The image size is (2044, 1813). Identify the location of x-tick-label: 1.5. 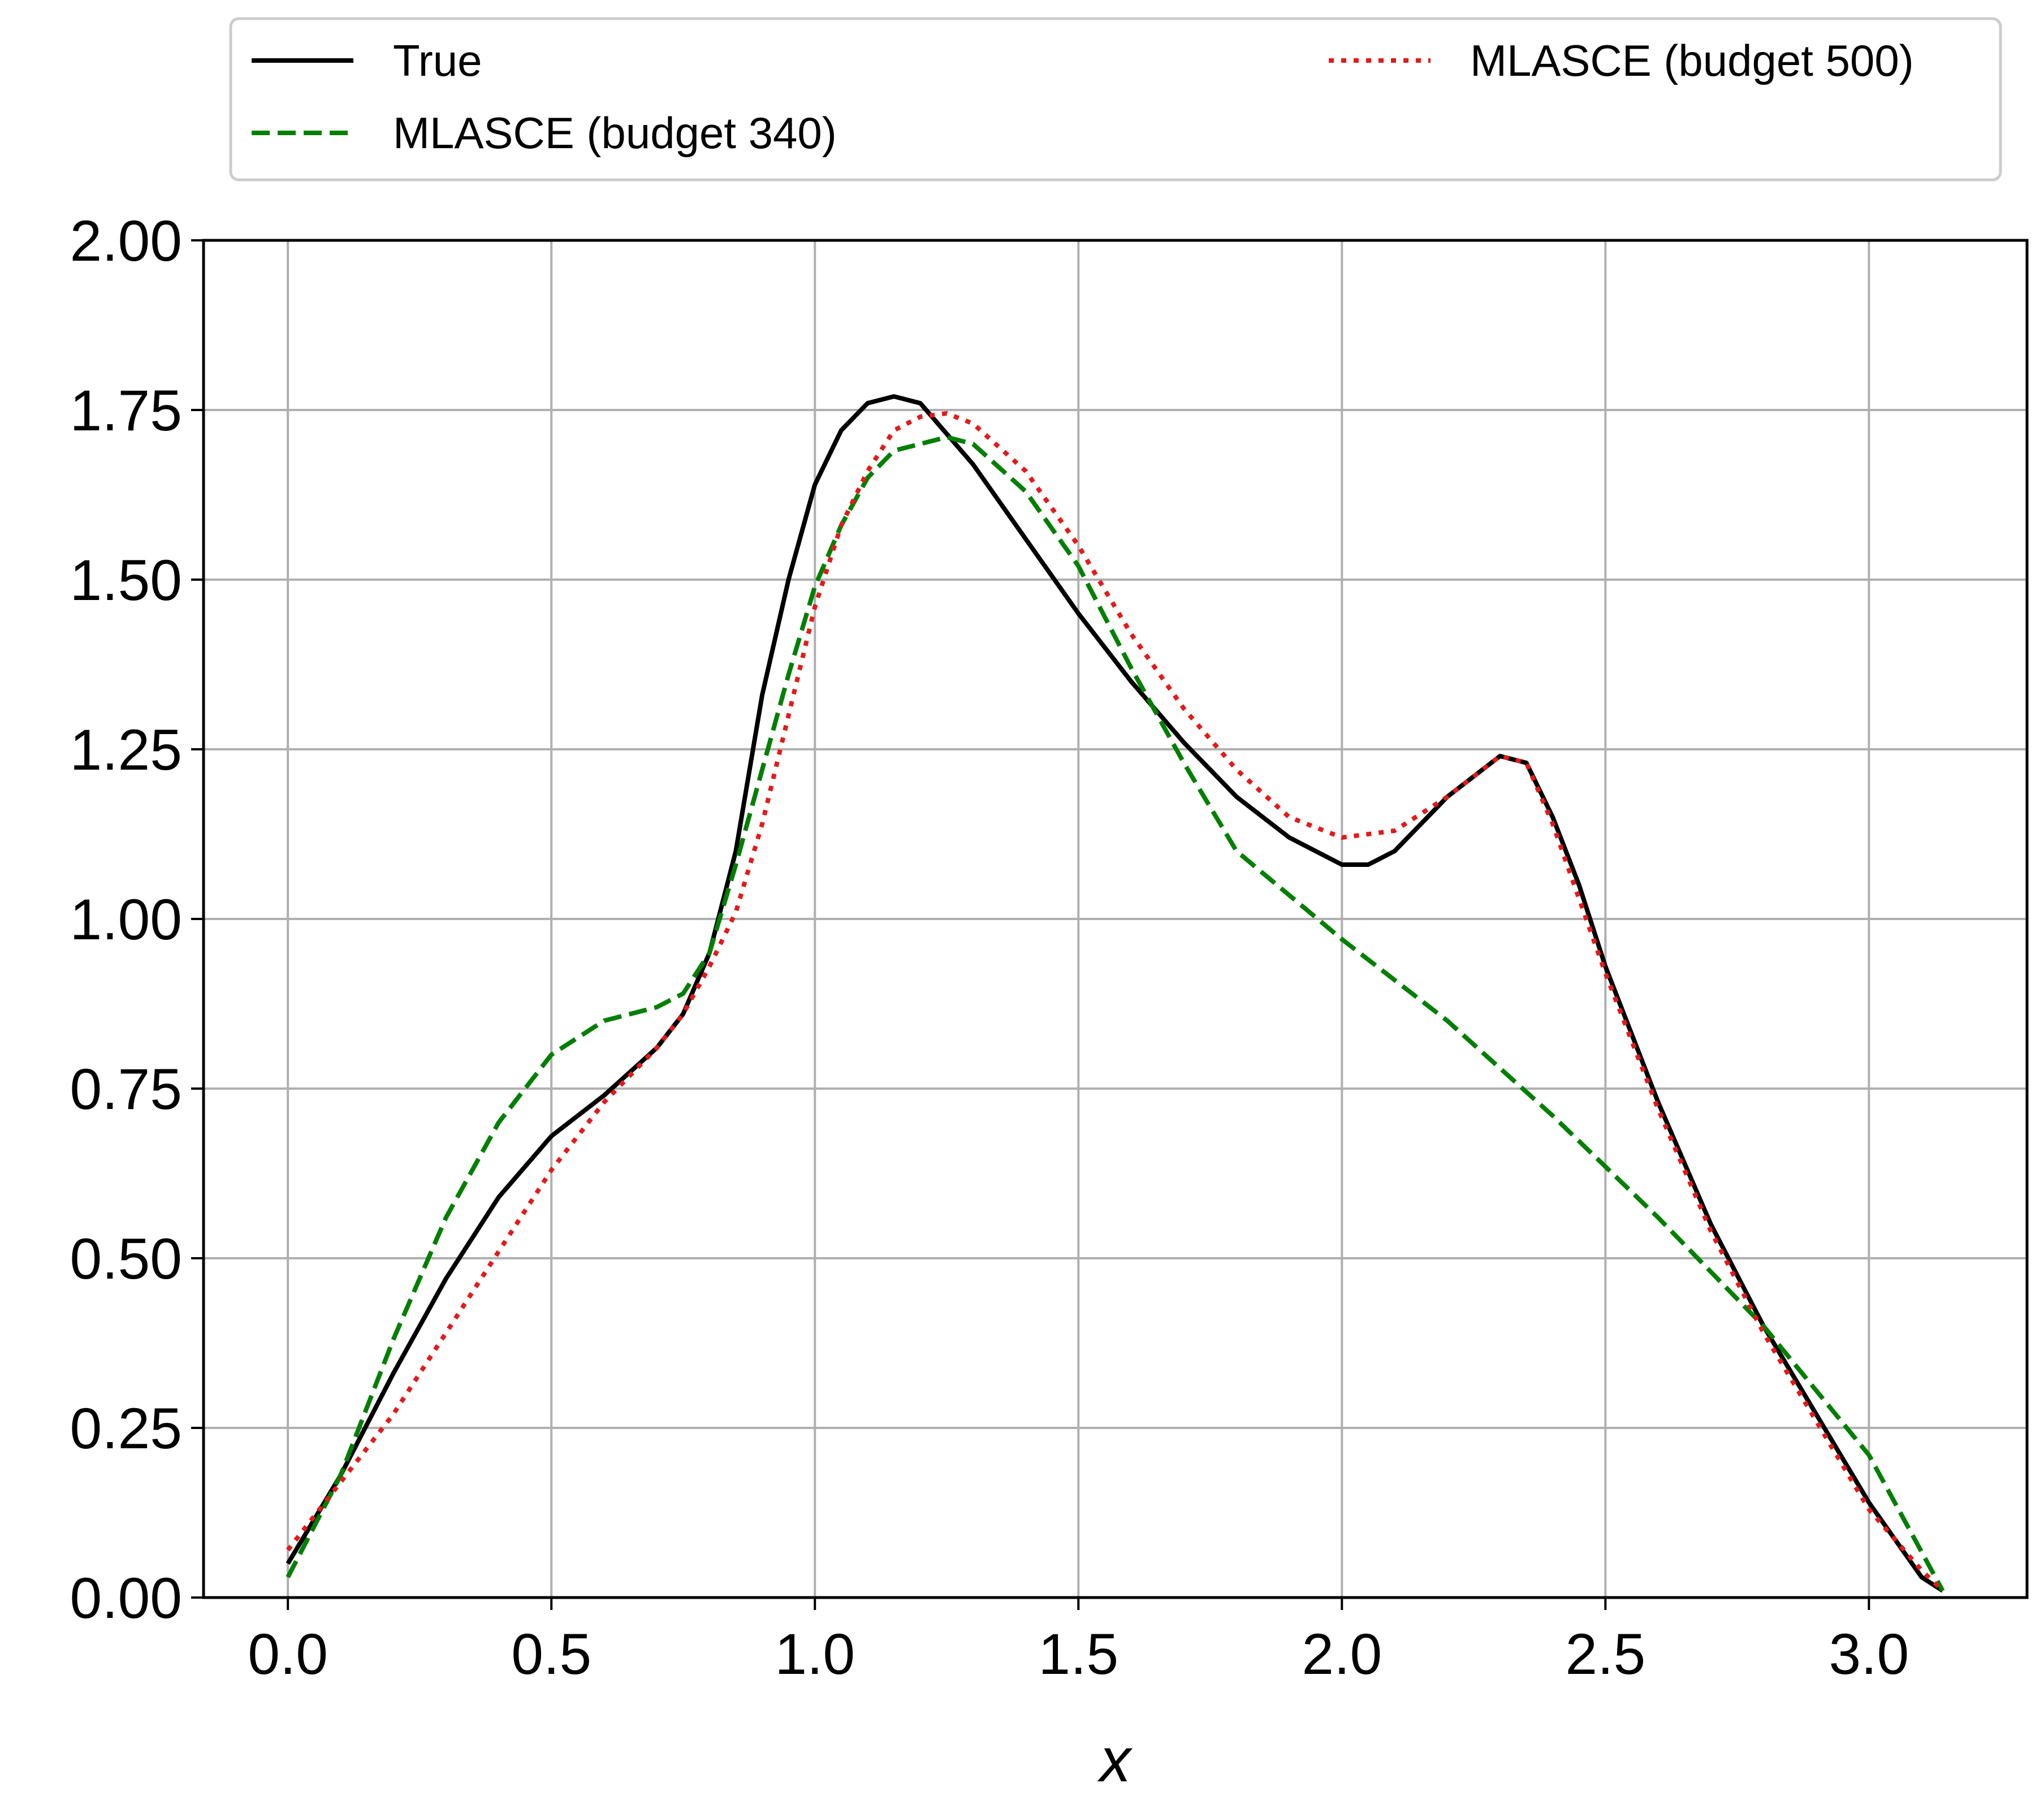
(1078, 1654).